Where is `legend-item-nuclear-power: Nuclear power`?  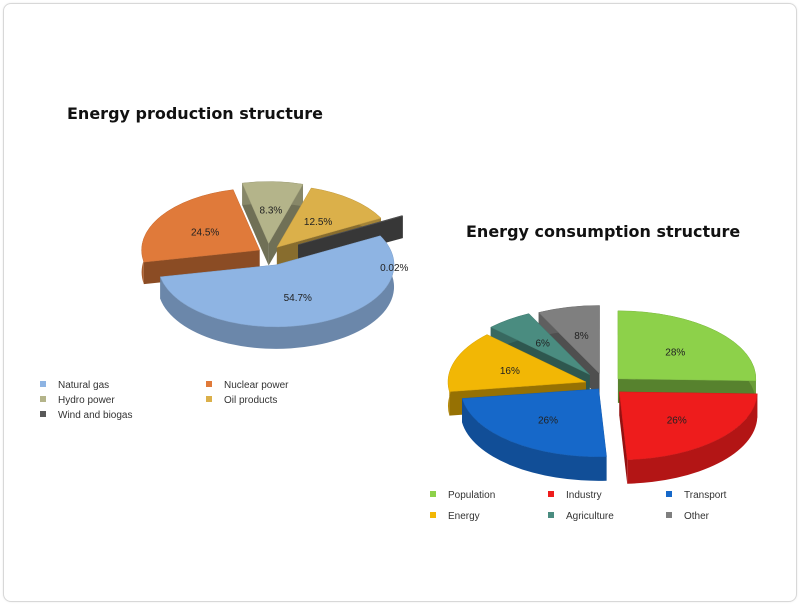
legend-item-nuclear-power: Nuclear power is located at coordinates (247, 385).